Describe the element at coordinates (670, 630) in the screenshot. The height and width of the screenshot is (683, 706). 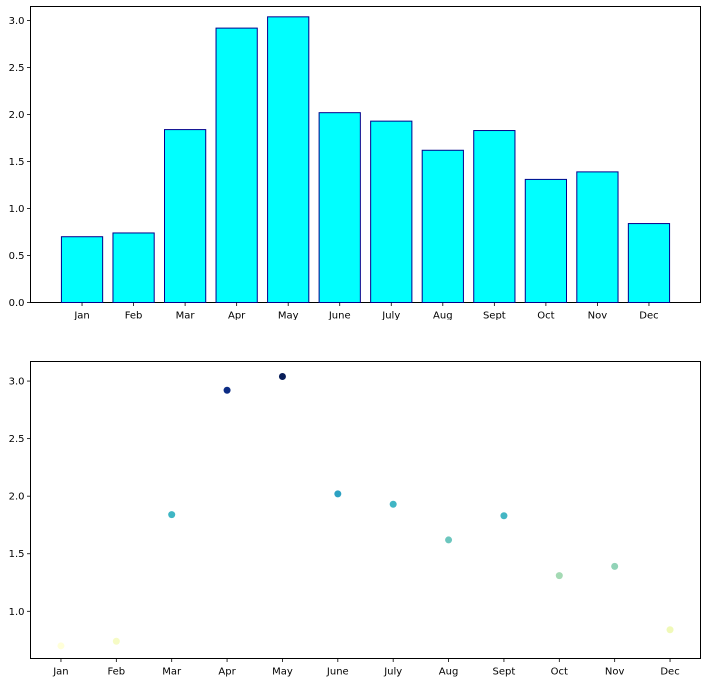
I see `point-dec` at that location.